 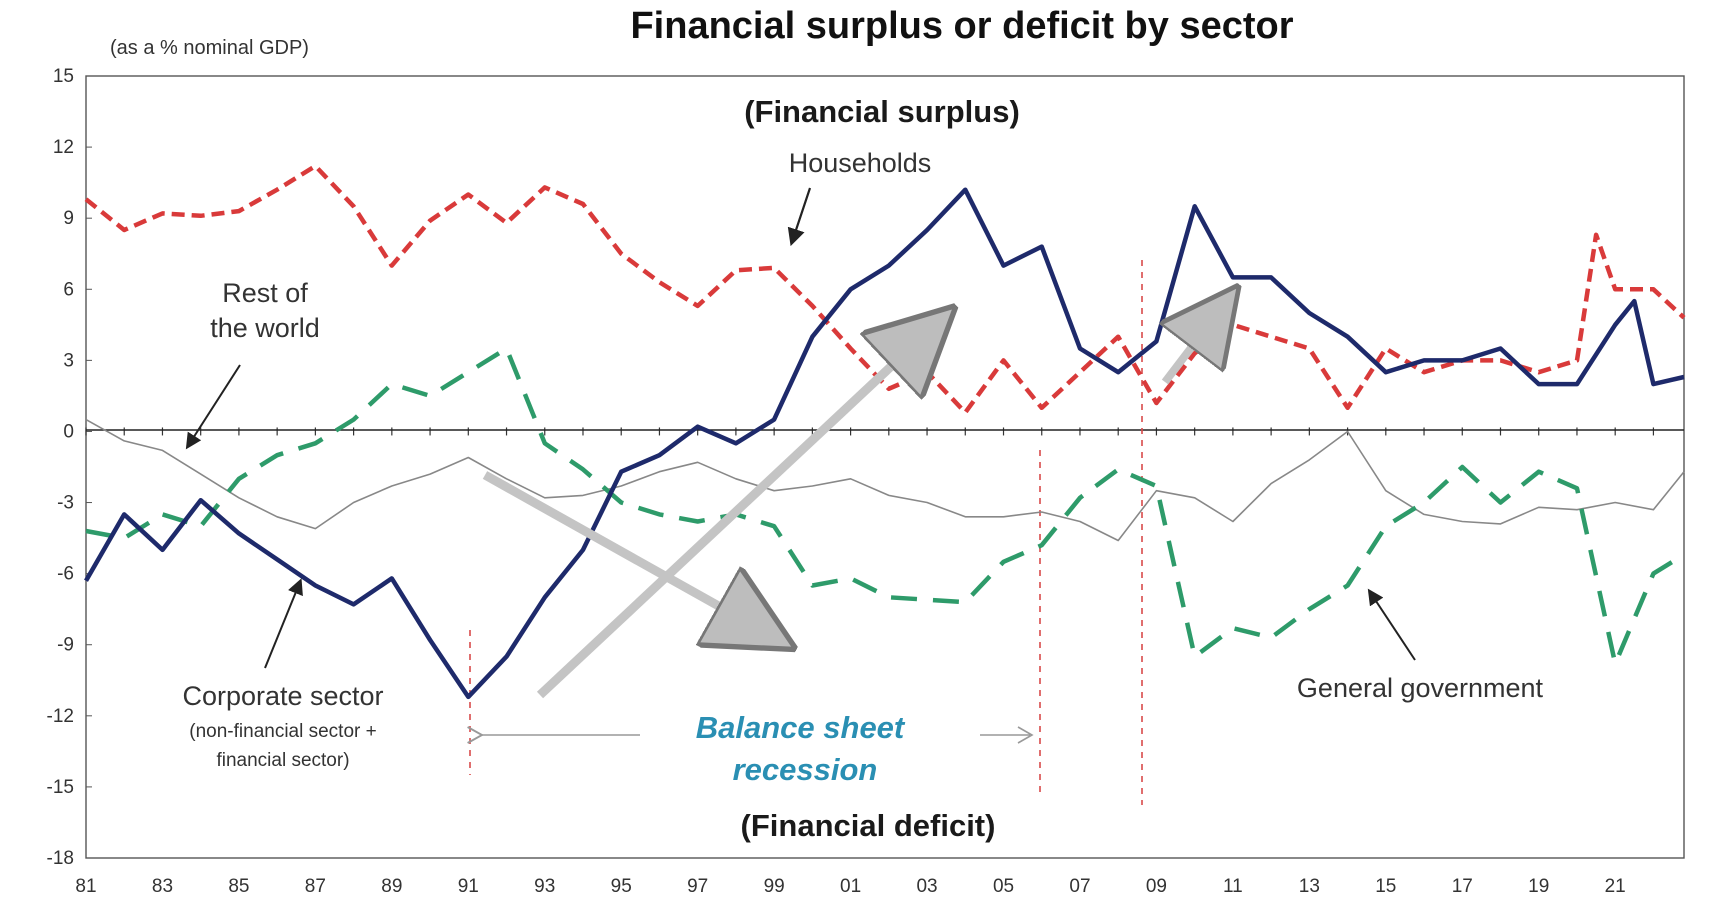 I want to click on x-tick-label: 85, so click(x=238, y=886).